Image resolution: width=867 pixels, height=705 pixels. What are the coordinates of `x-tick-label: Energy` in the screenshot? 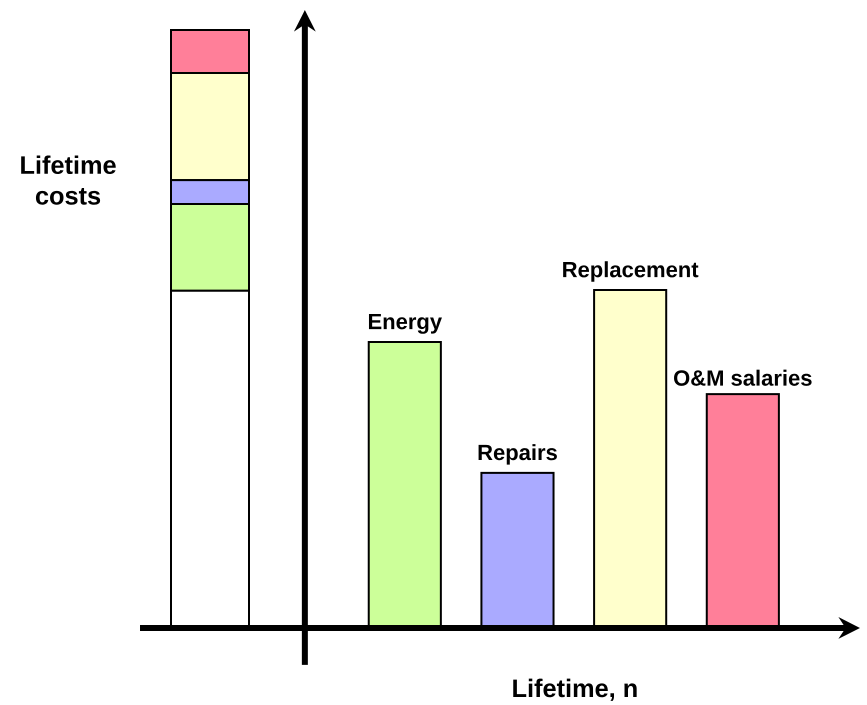 It's located at (405, 324).